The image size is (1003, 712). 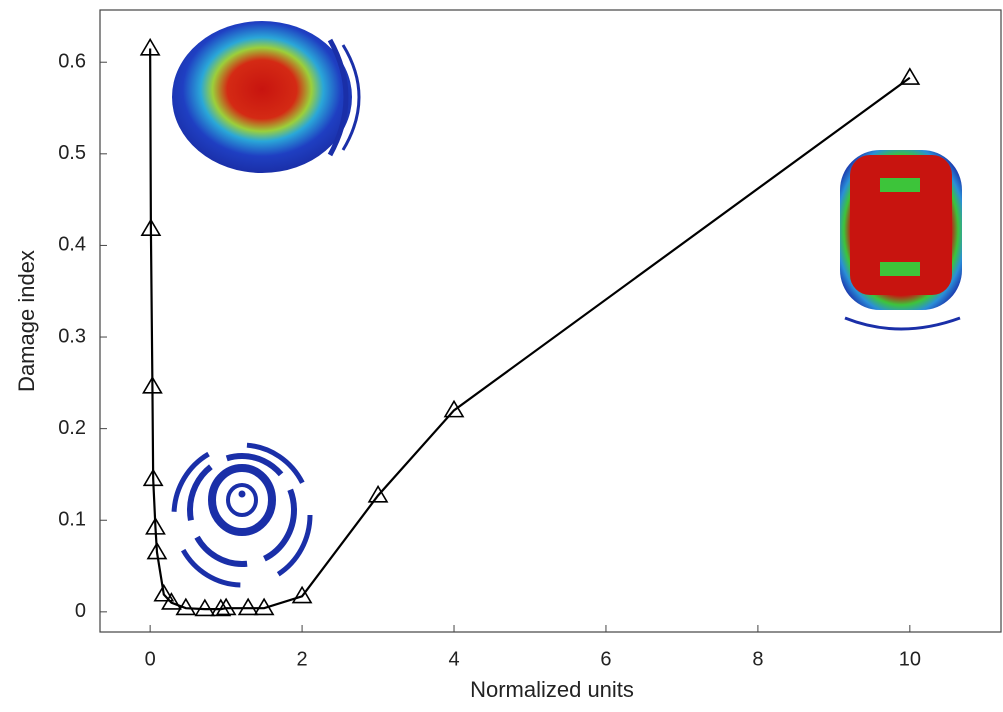 I want to click on inset-image-right, so click(x=901, y=240).